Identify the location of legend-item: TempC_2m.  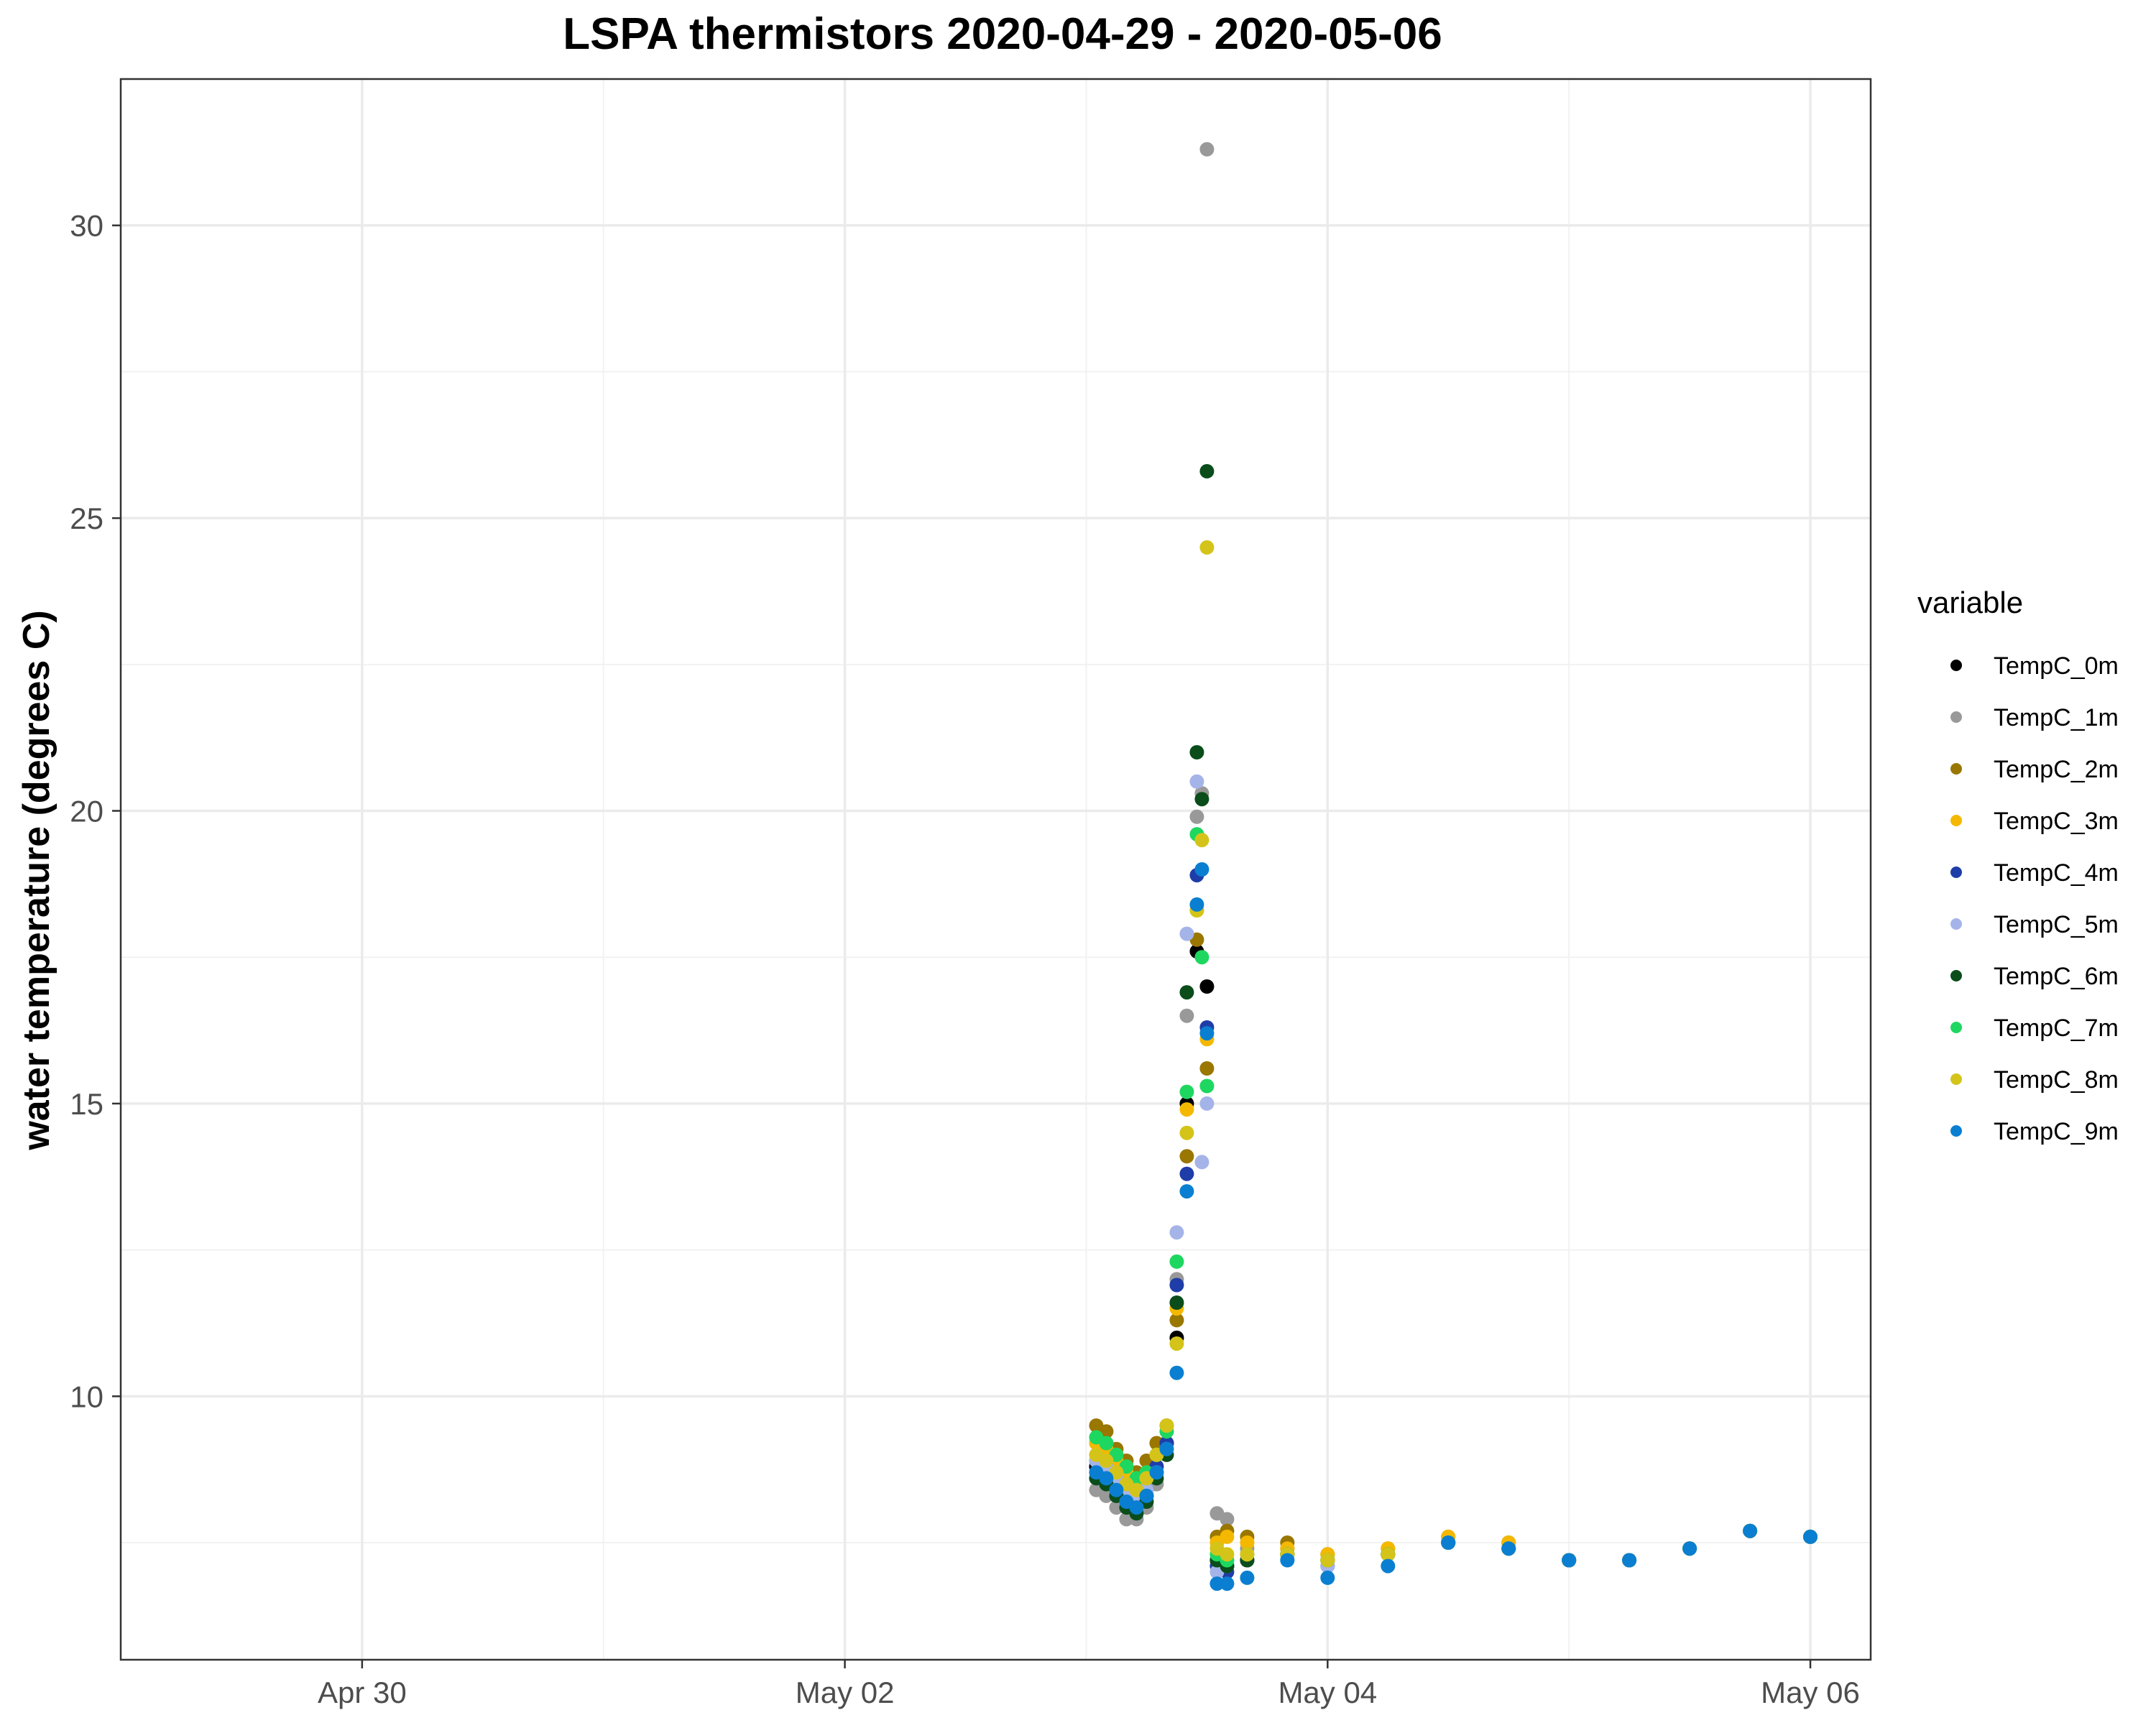
(2034, 769).